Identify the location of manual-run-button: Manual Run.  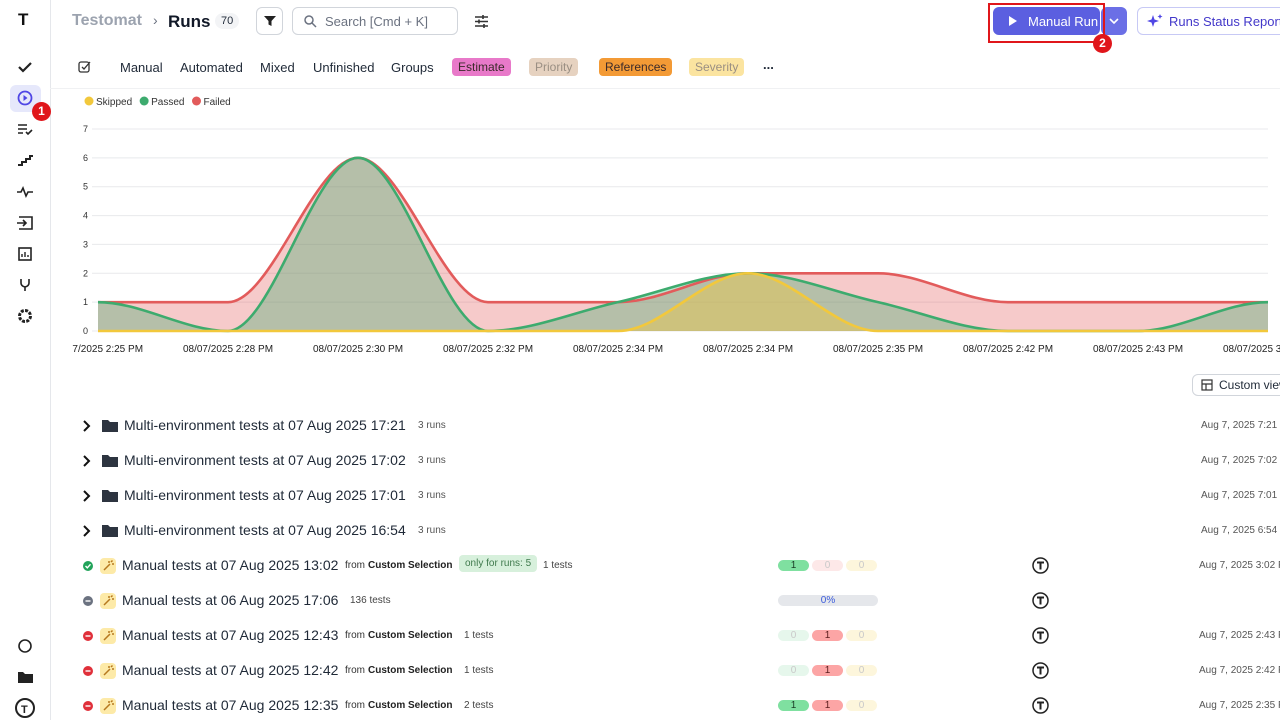
(1046, 21).